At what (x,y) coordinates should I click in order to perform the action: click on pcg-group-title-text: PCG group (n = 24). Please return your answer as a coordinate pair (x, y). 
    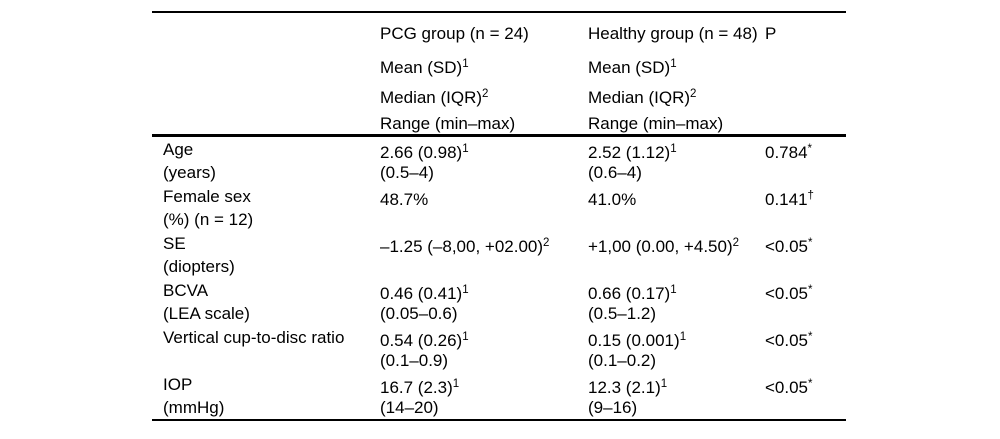
    Looking at the image, I should click on (454, 33).